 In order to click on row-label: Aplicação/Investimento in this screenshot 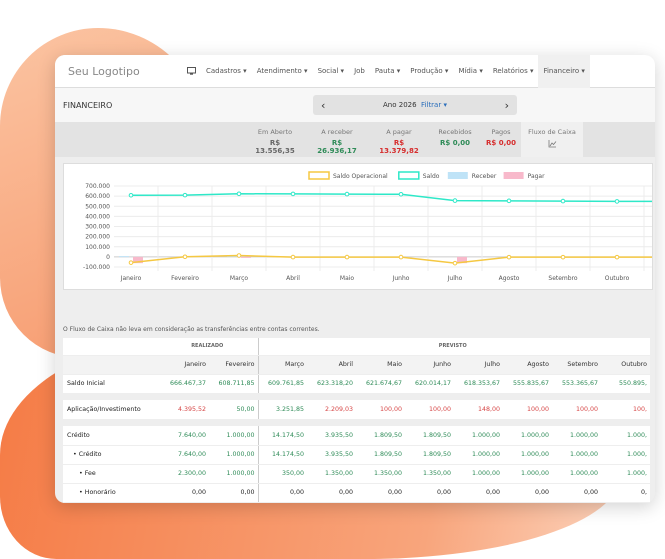, I will do `click(111, 410)`.